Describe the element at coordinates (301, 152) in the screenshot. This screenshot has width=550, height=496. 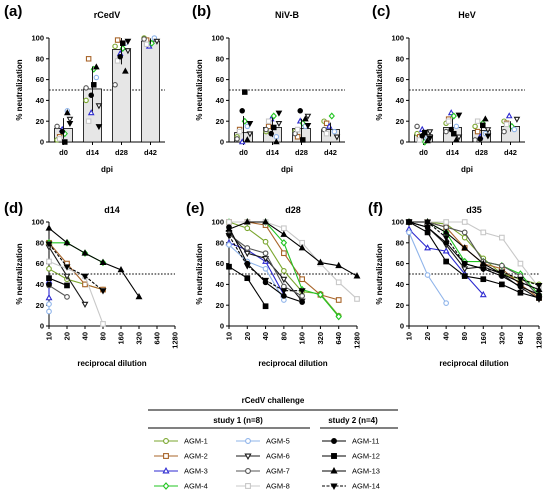
I see `x-tick-label: d28` at that location.